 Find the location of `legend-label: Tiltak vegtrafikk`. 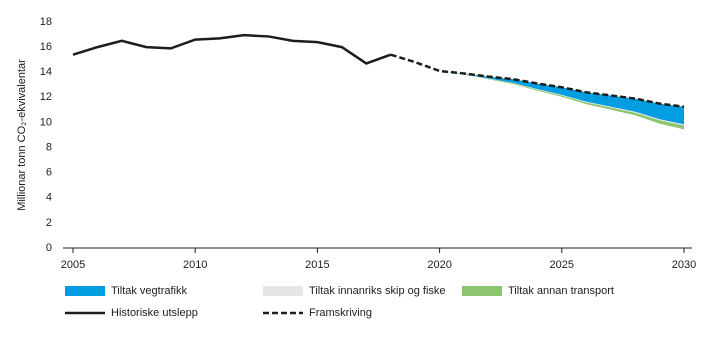

legend-label: Tiltak vegtrafikk is located at coordinates (149, 291).